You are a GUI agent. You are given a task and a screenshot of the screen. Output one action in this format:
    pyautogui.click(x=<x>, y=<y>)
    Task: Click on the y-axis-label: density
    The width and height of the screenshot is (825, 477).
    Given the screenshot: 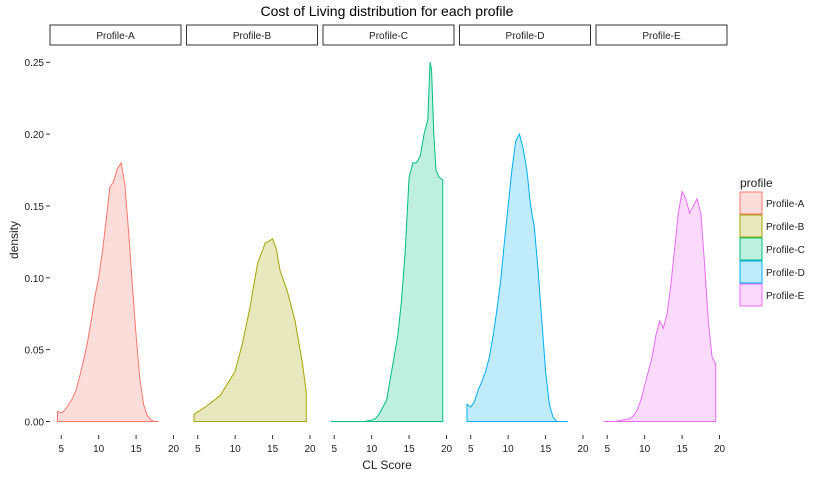 What is the action you would take?
    pyautogui.click(x=14, y=240)
    